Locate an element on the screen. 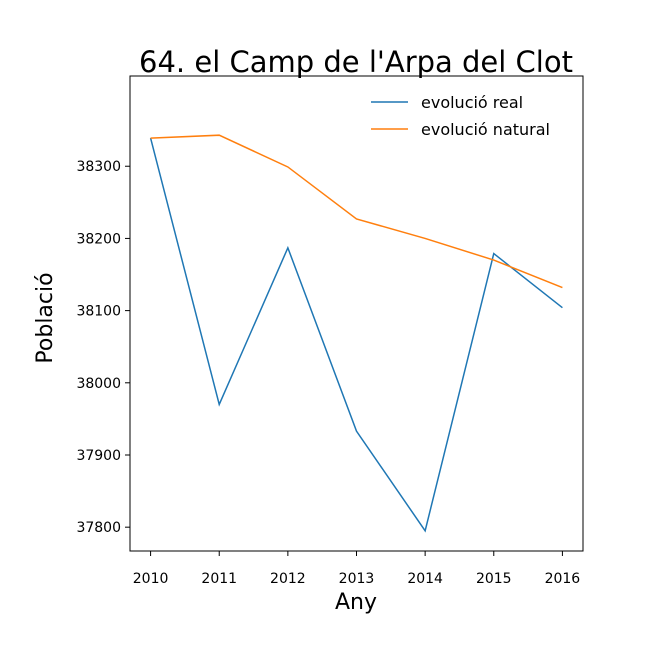  y-tick-label: 38300 is located at coordinates (98, 167).